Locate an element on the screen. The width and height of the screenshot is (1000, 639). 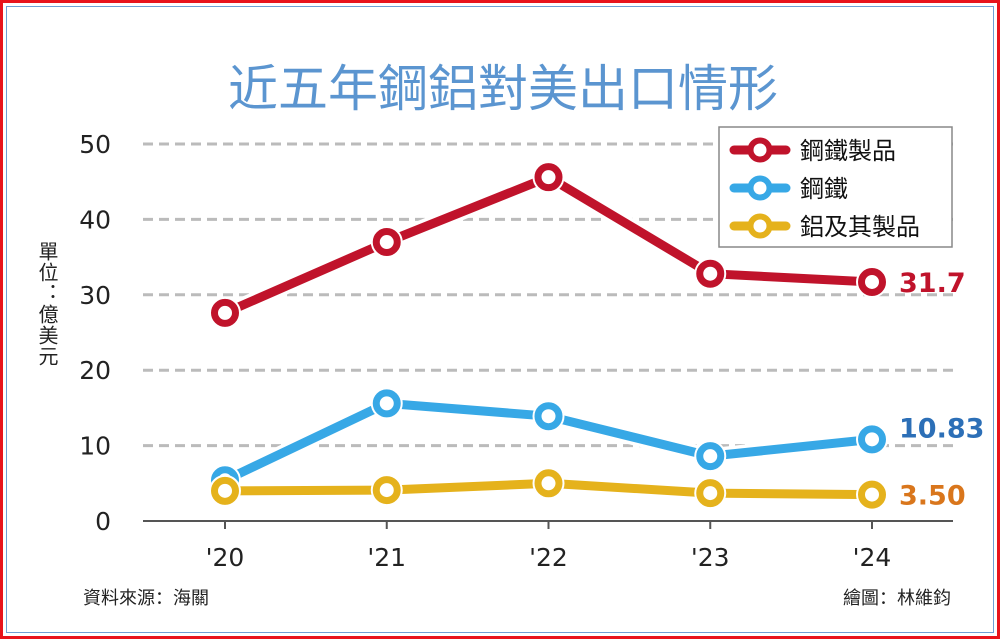
y-axis-label: 單位：億美元 is located at coordinates (47, 304).